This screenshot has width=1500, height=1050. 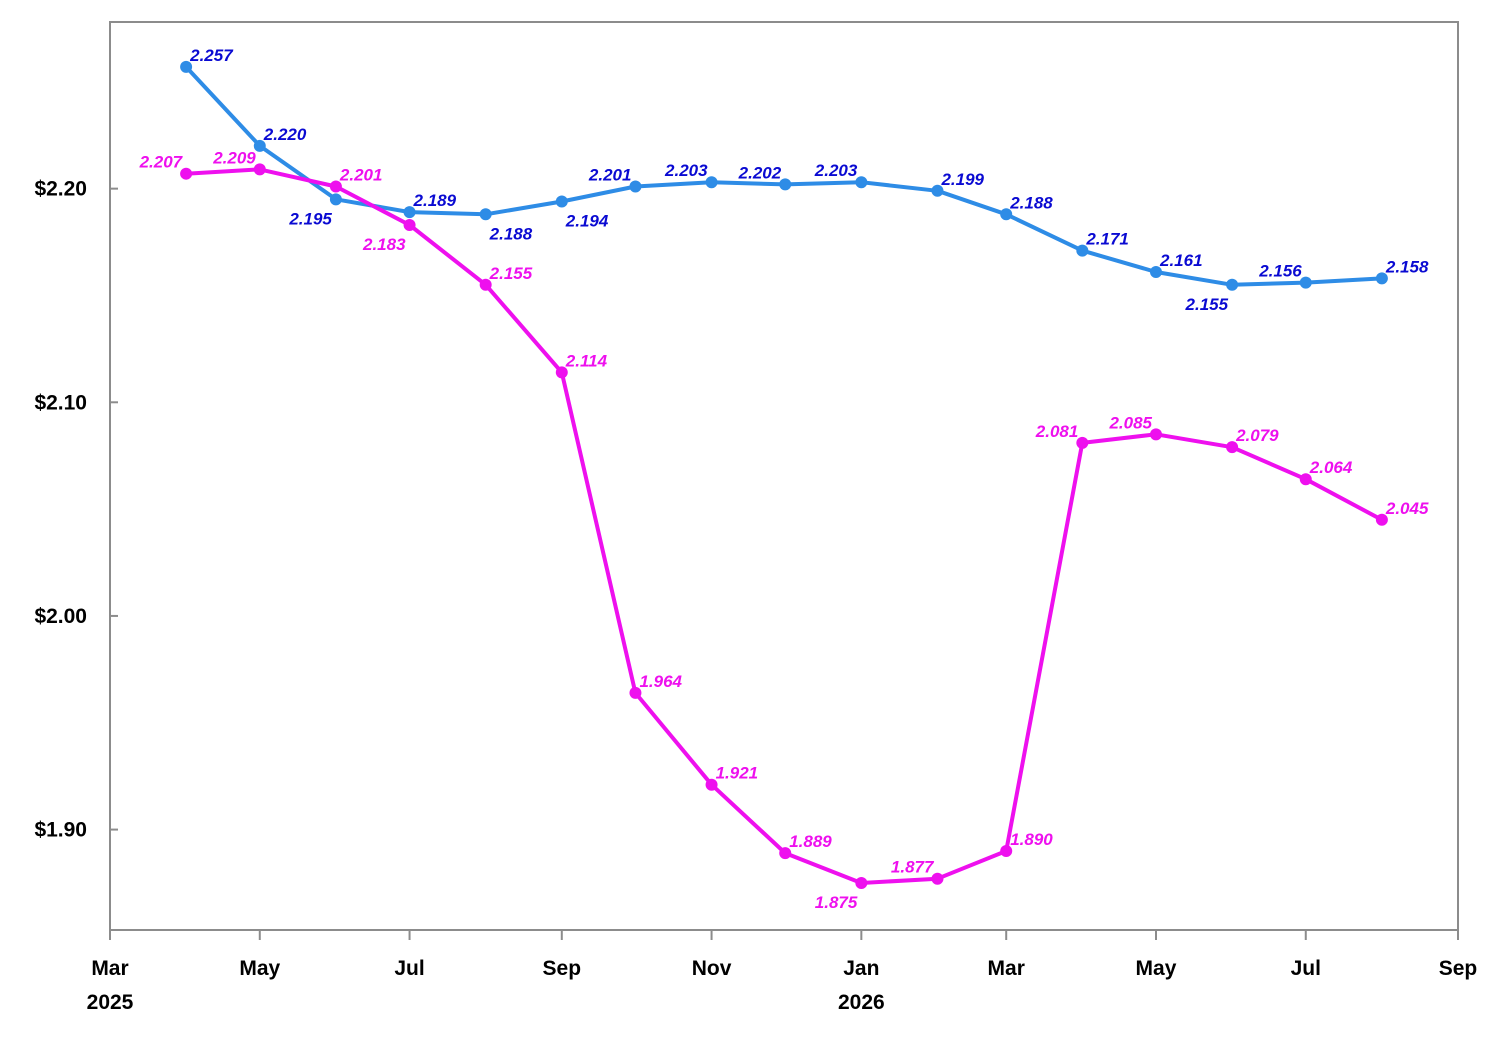 What do you see at coordinates (737, 773) in the screenshot?
I see `series-2-data-label: 1.921` at bounding box center [737, 773].